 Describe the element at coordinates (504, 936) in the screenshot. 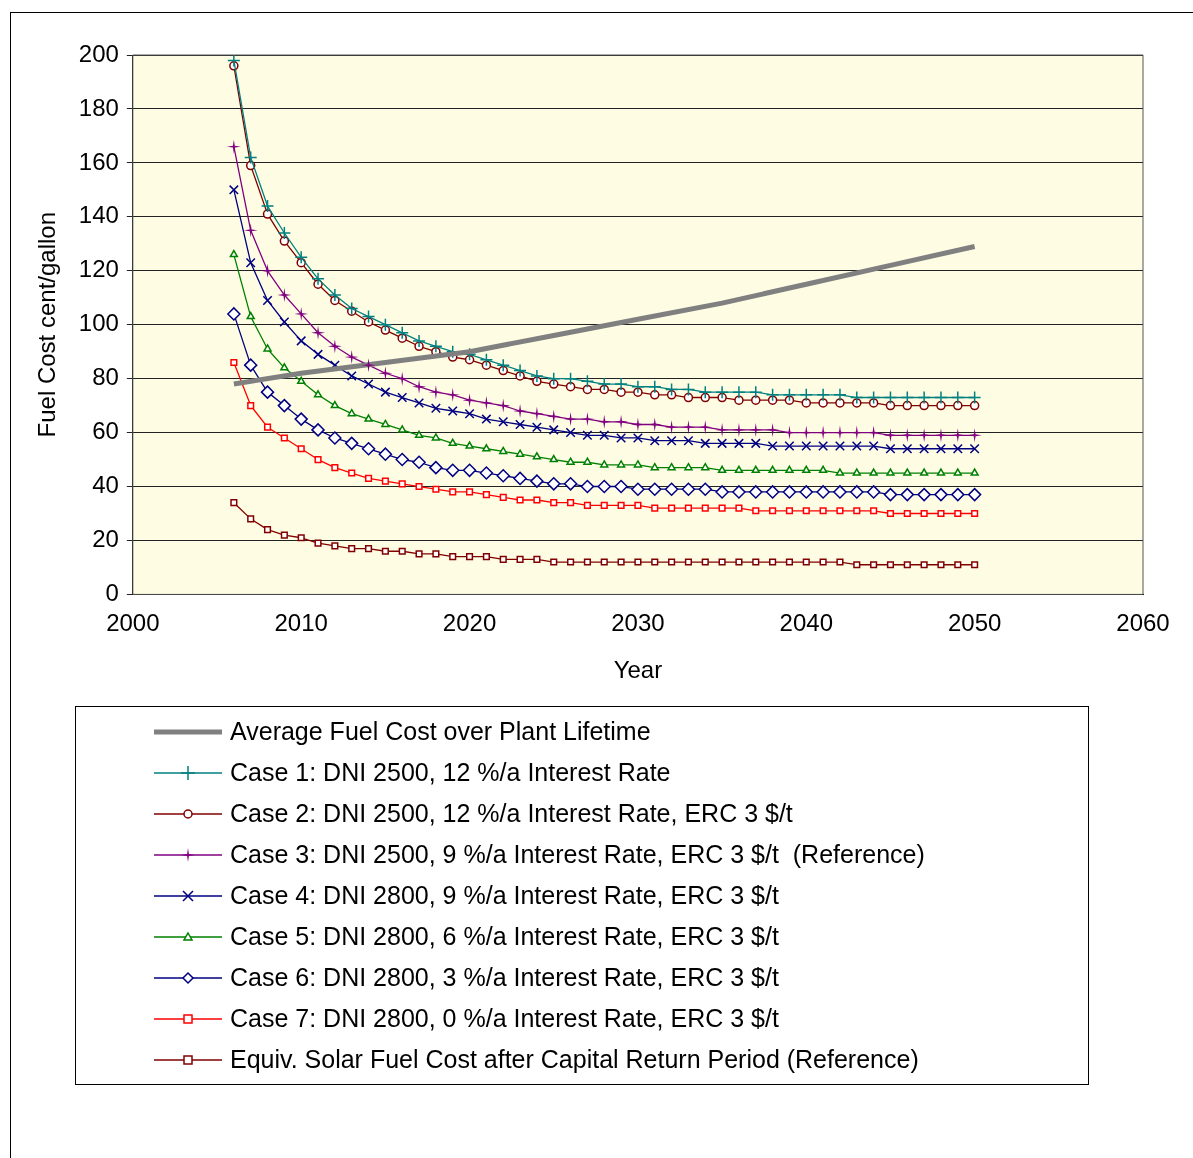

I see `legend-label: Case 5: DNI 2800, 6 %/a Interest Rate, ERC 3 $/t` at that location.